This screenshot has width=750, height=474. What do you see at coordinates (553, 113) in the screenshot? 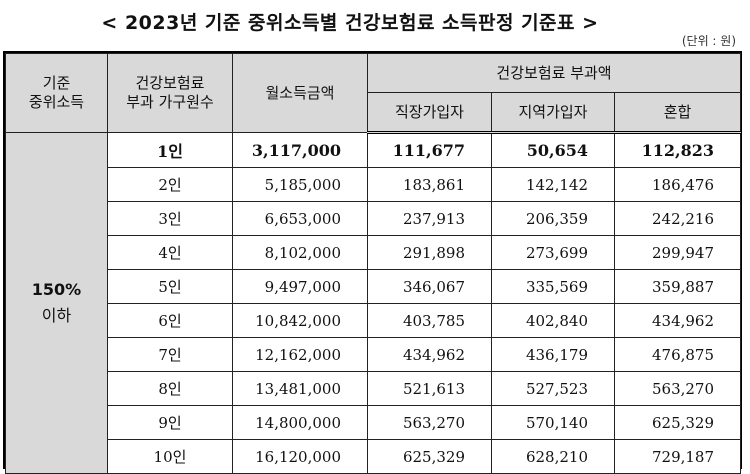
I see `header-regional: 지역가입자` at bounding box center [553, 113].